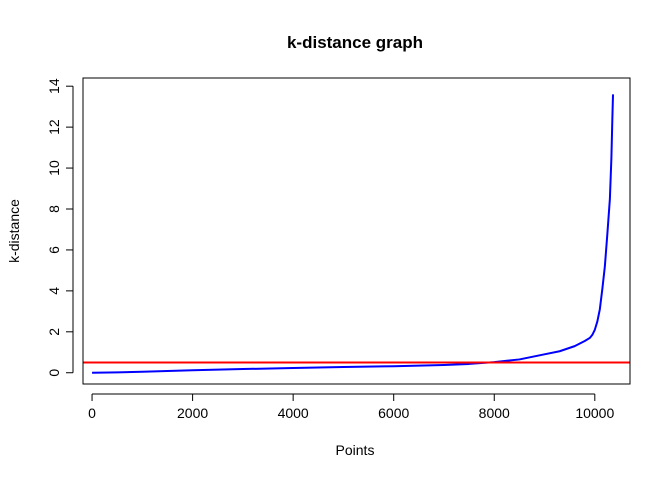 This screenshot has width=672, height=485. I want to click on x-tick-label: 4000, so click(293, 413).